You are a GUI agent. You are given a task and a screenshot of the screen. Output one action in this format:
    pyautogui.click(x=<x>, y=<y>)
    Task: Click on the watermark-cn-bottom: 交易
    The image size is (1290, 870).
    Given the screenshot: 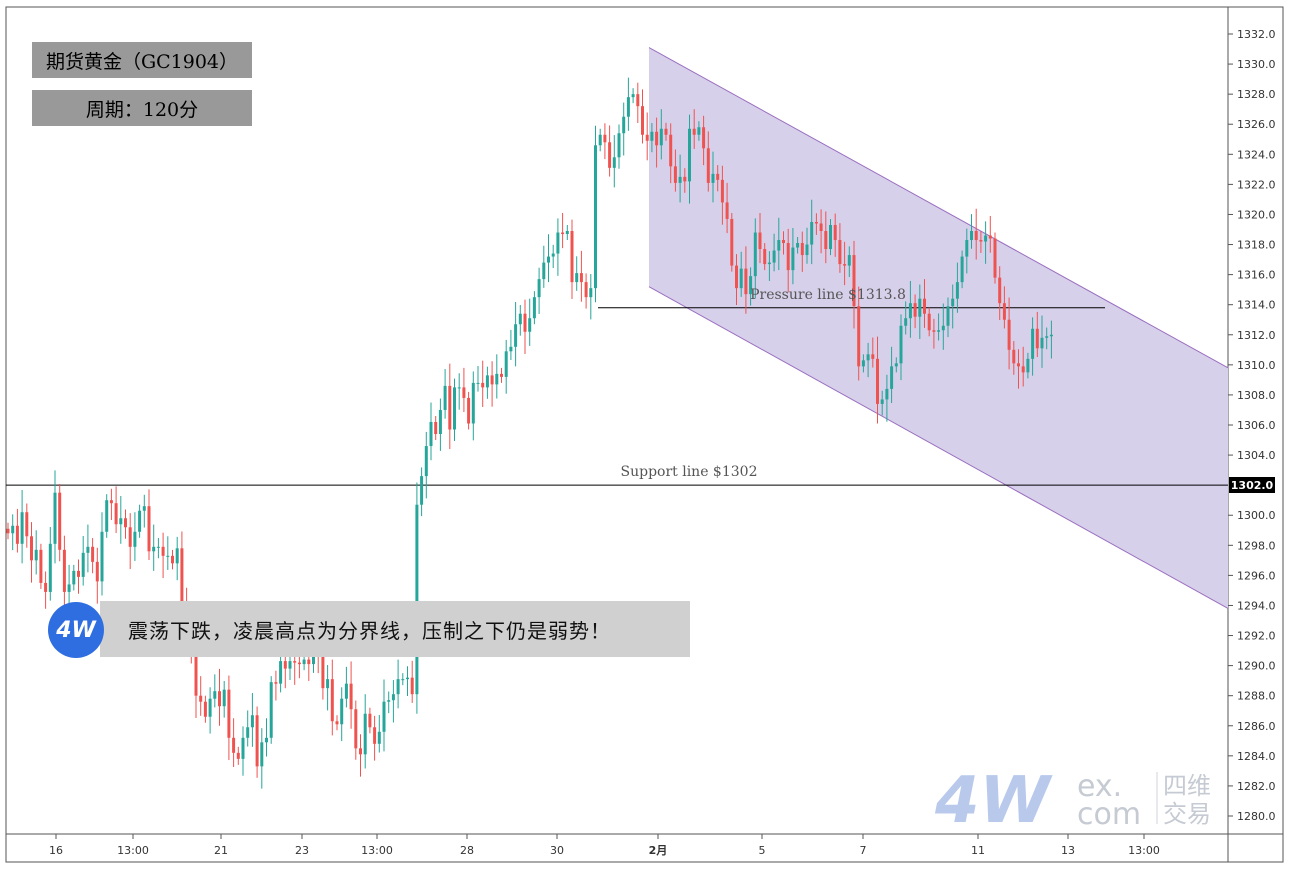 What is the action you would take?
    pyautogui.click(x=1187, y=814)
    